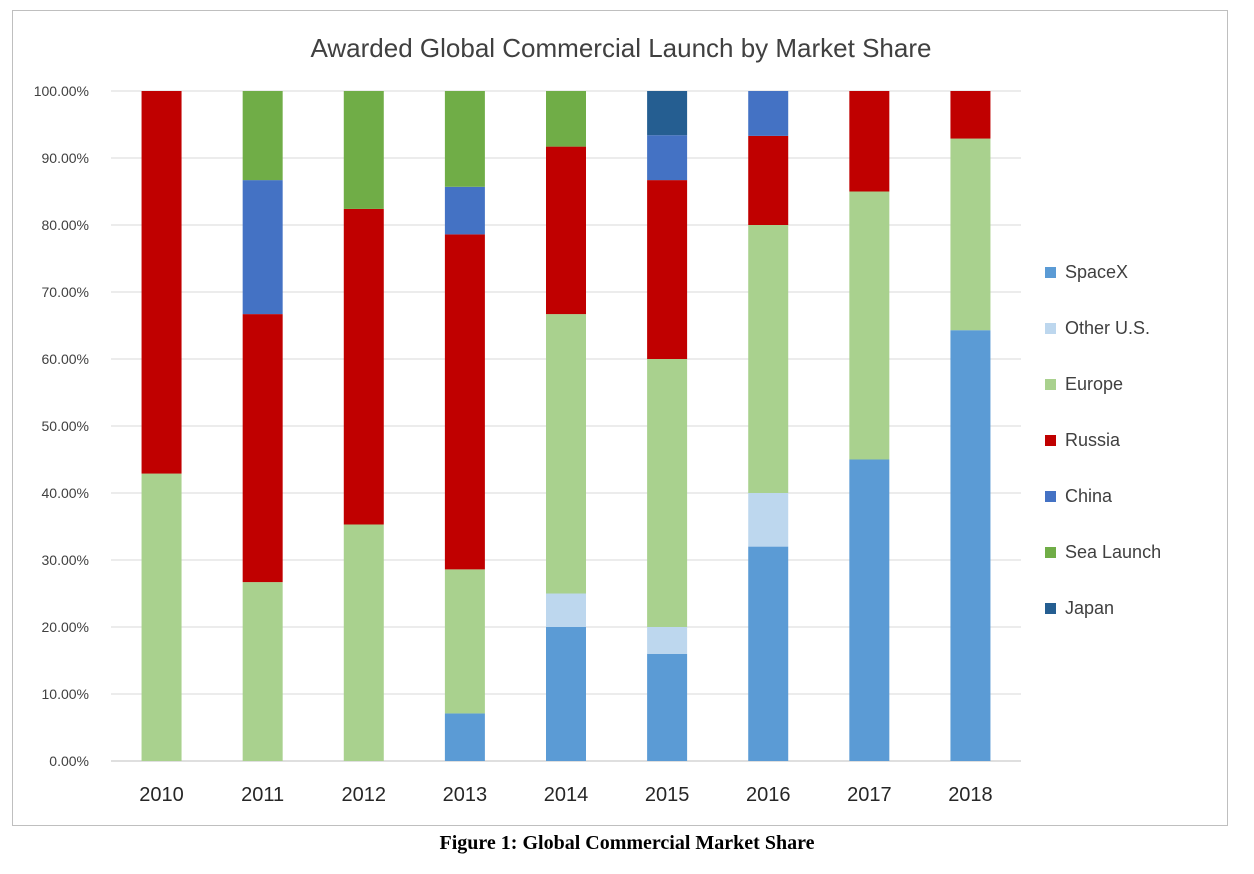 This screenshot has width=1254, height=874. Describe the element at coordinates (262, 136) in the screenshot. I see `bar-sea-launch-2011` at that location.